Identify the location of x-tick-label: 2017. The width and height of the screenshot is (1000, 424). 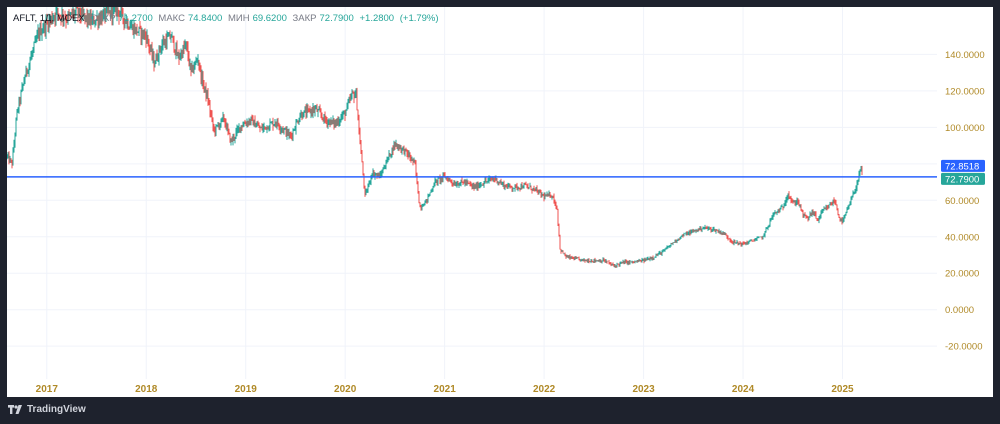
(47, 389).